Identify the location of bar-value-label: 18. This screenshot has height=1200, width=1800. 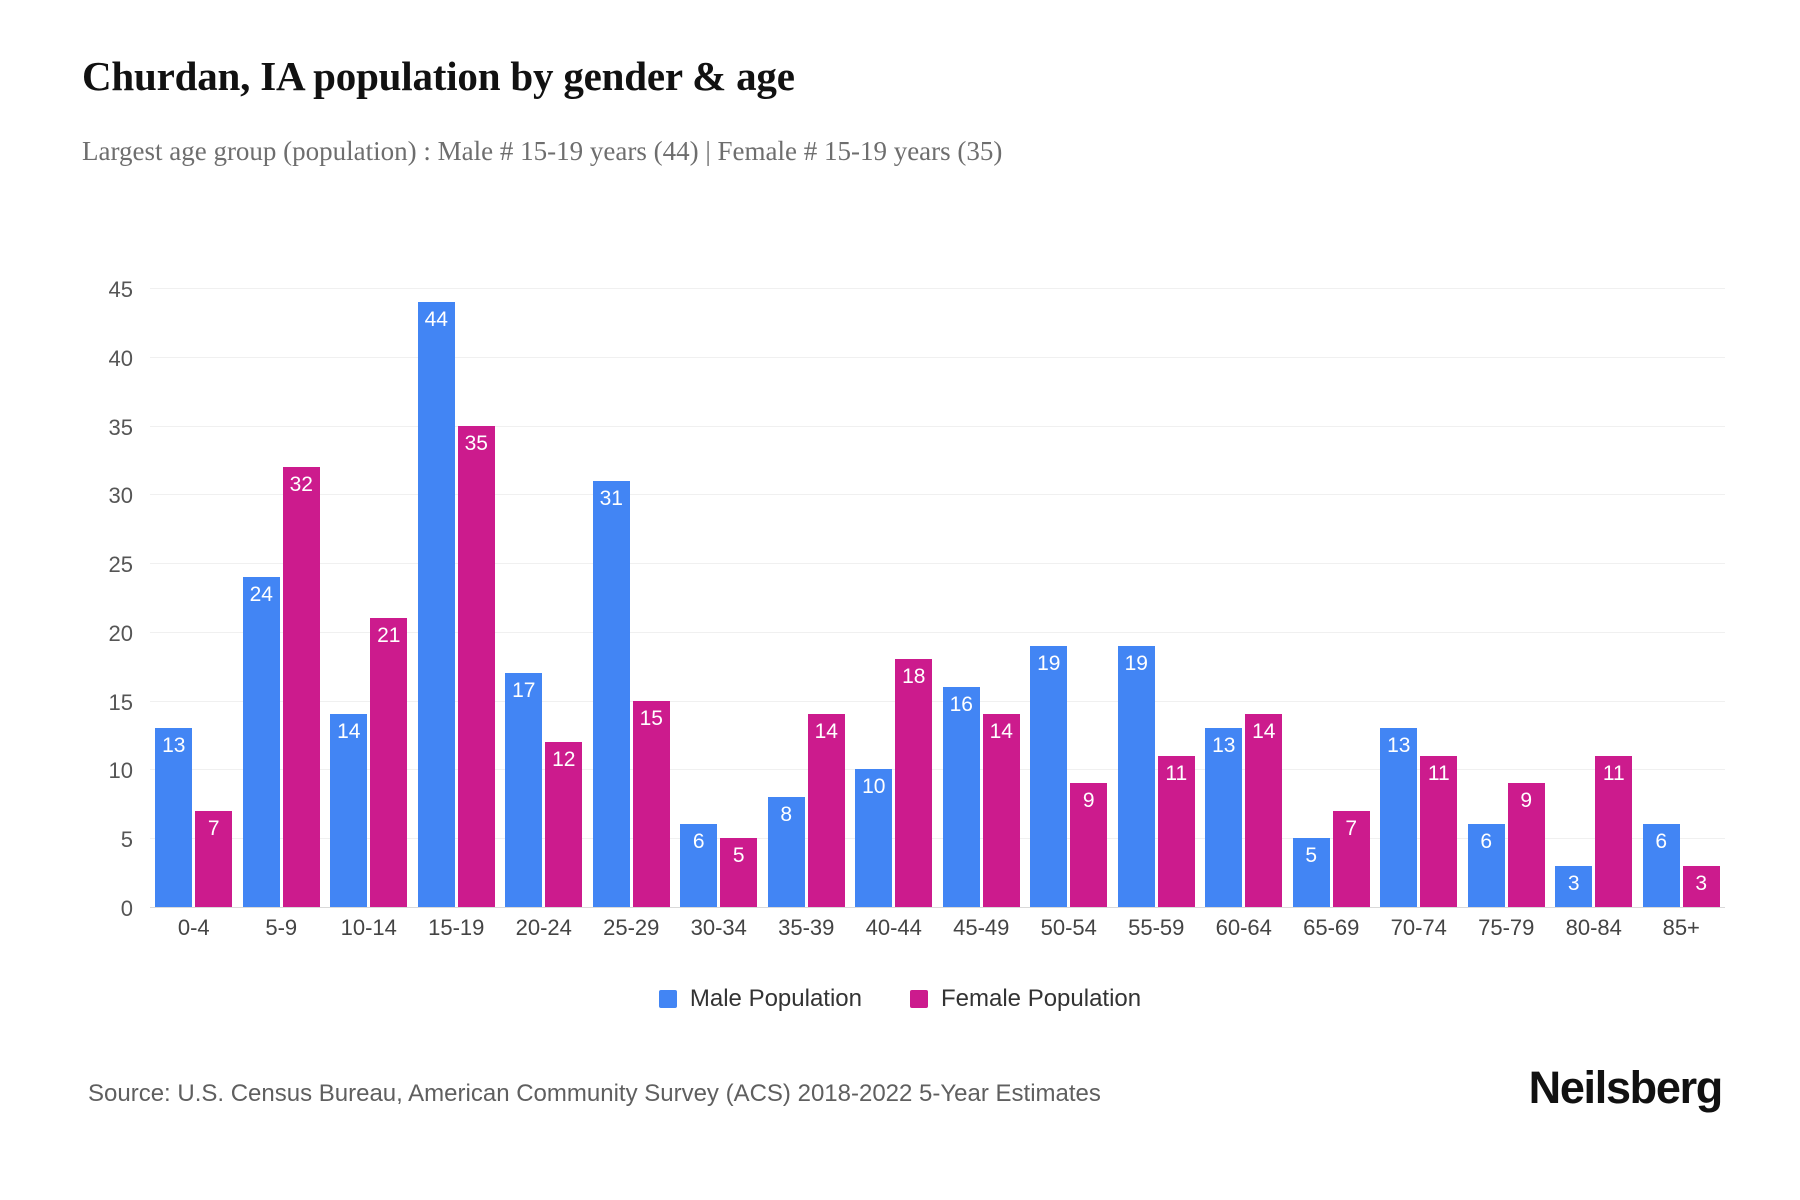
(914, 677).